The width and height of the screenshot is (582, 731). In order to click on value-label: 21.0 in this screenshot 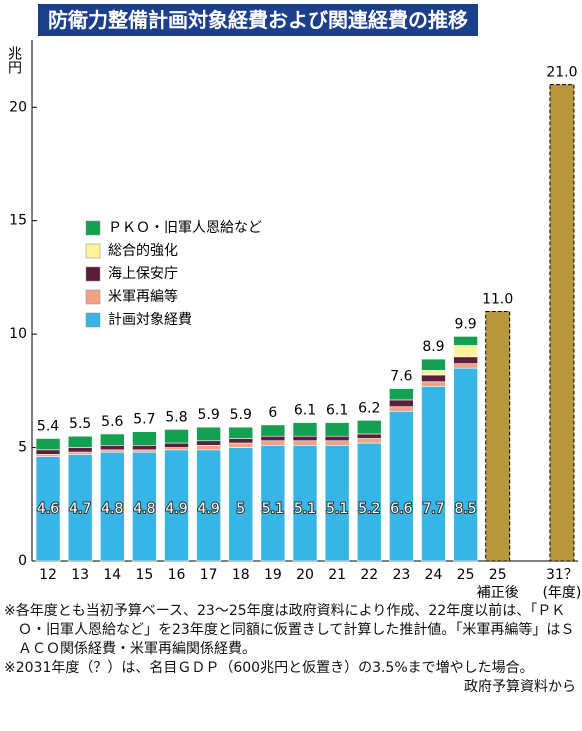, I will do `click(561, 73)`.